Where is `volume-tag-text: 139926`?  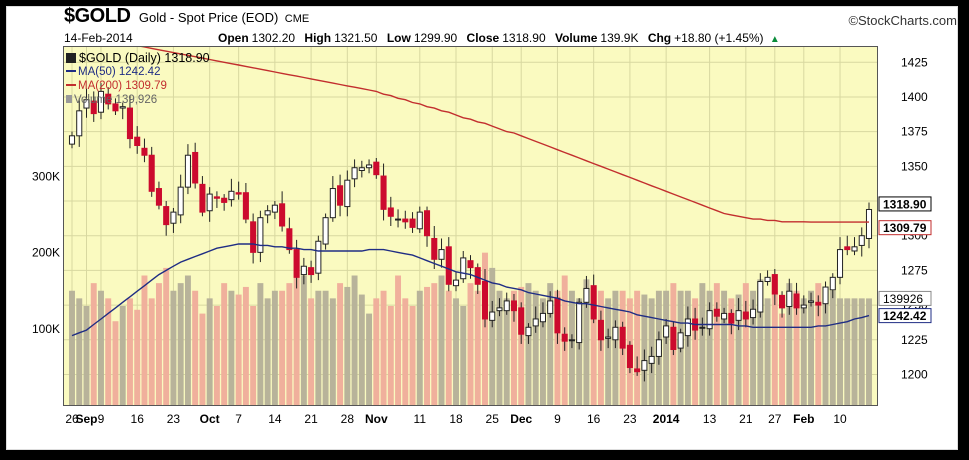
volume-tag-text: 139926 is located at coordinates (903, 299).